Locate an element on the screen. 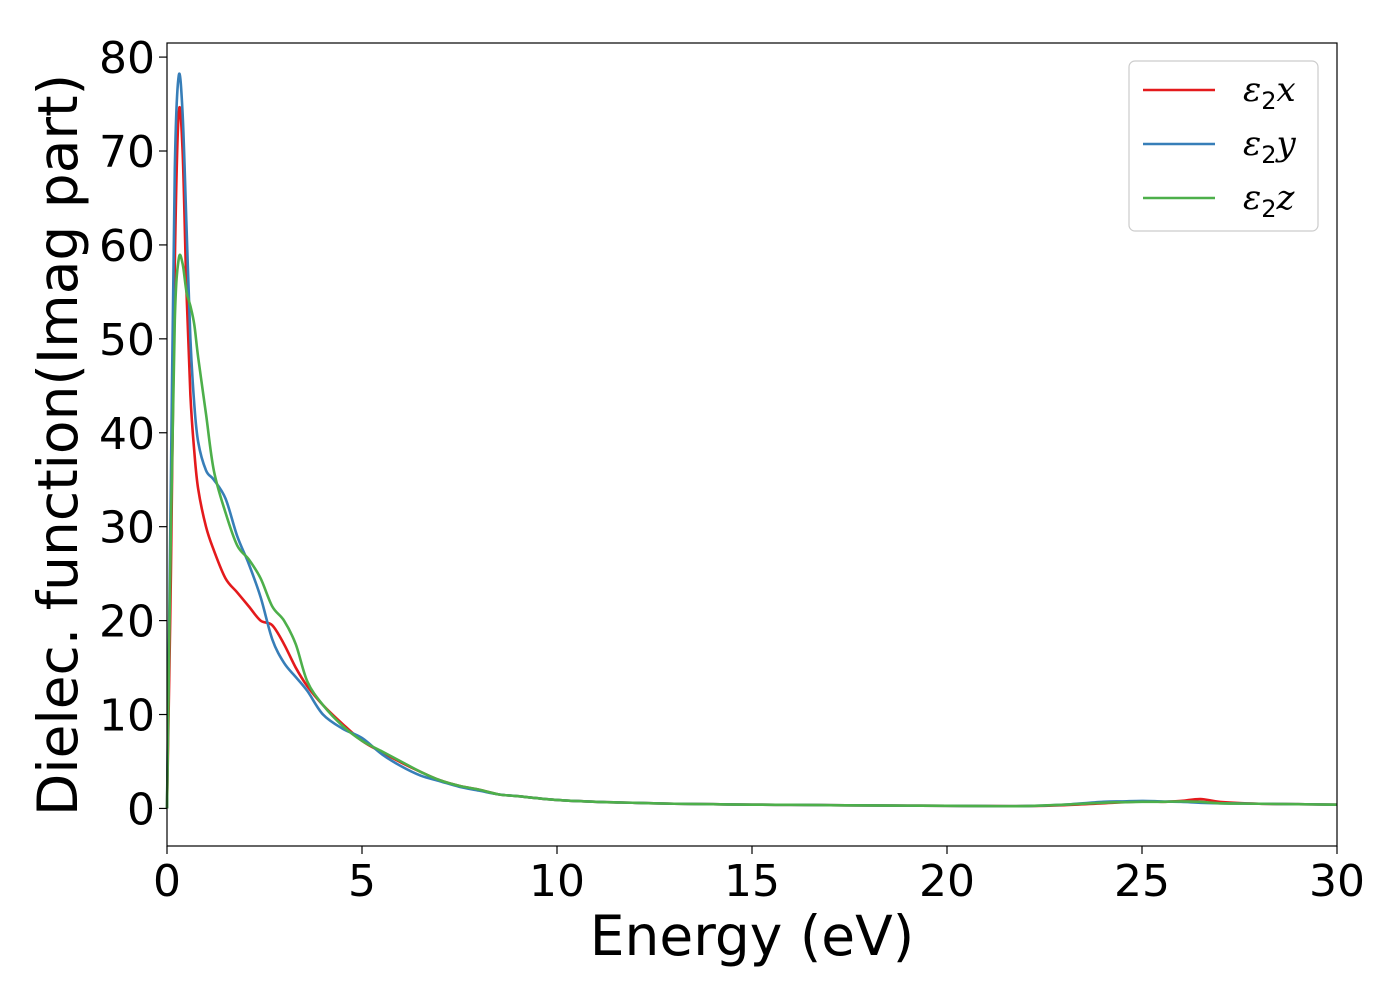  y-tick-label: 50 is located at coordinates (127, 340).